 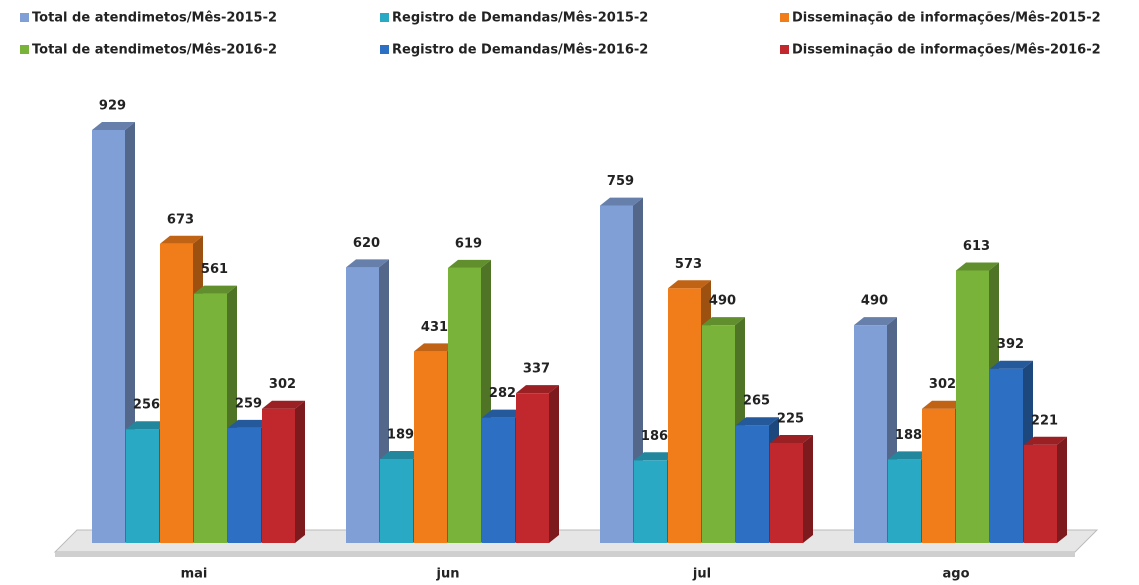 What do you see at coordinates (688, 264) in the screenshot?
I see `data-label: 573` at bounding box center [688, 264].